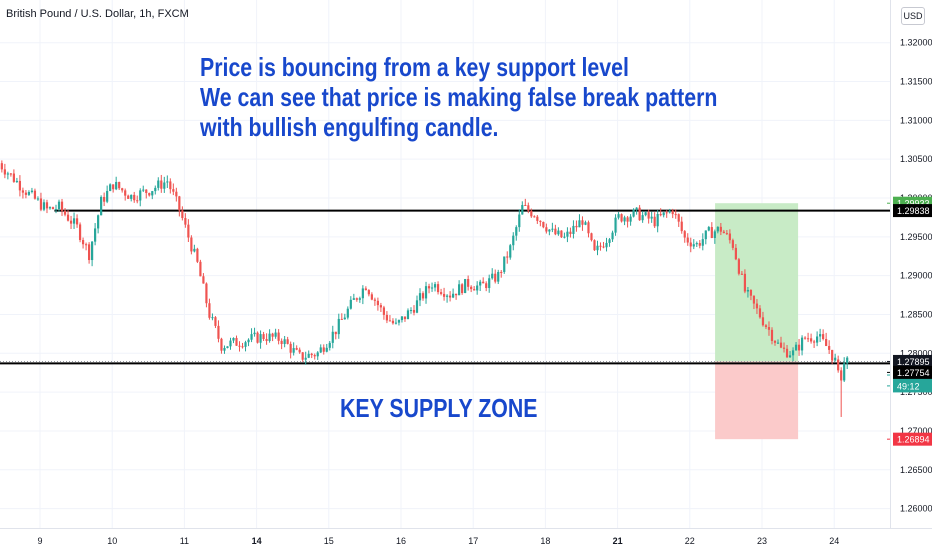 The height and width of the screenshot is (556, 932). What do you see at coordinates (912, 361) in the screenshot?
I see `price-tag: 1.27895` at bounding box center [912, 361].